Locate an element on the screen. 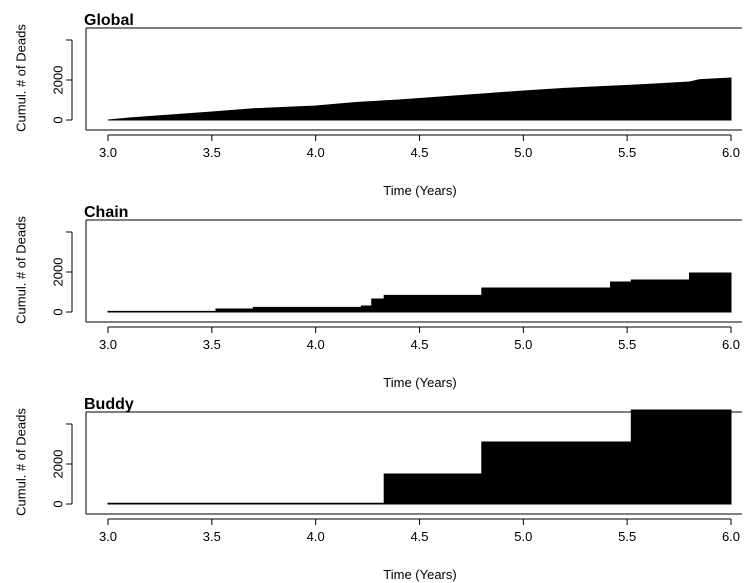  panel-title: Chain is located at coordinates (106, 212).